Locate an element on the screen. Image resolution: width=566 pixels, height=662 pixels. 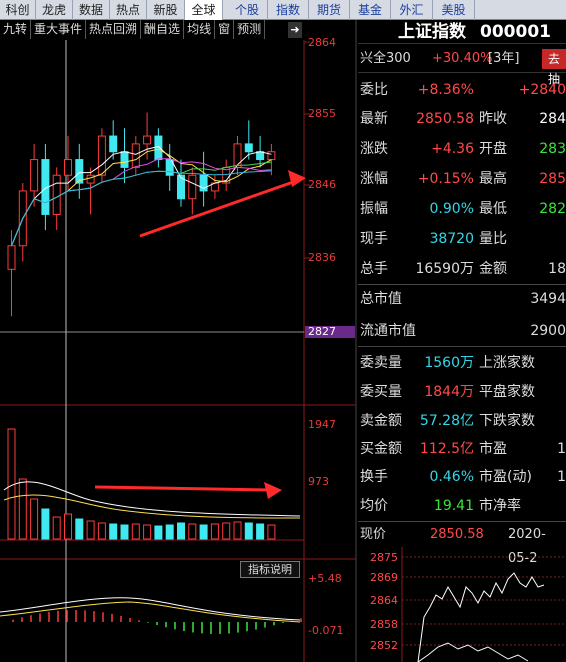
nav-tab-8: 期货 is located at coordinates (329, 10).